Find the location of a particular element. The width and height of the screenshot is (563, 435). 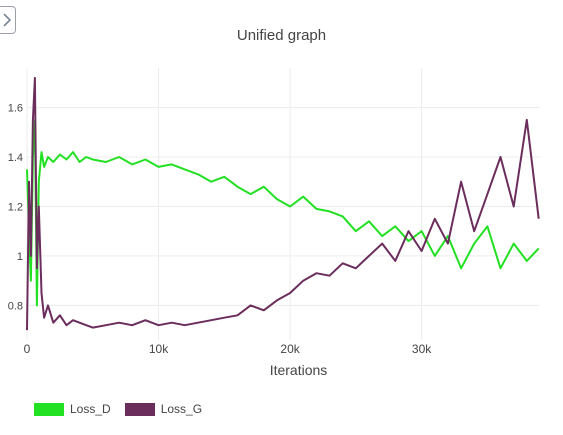

legend: Loss_D Loss_G is located at coordinates (125, 409).